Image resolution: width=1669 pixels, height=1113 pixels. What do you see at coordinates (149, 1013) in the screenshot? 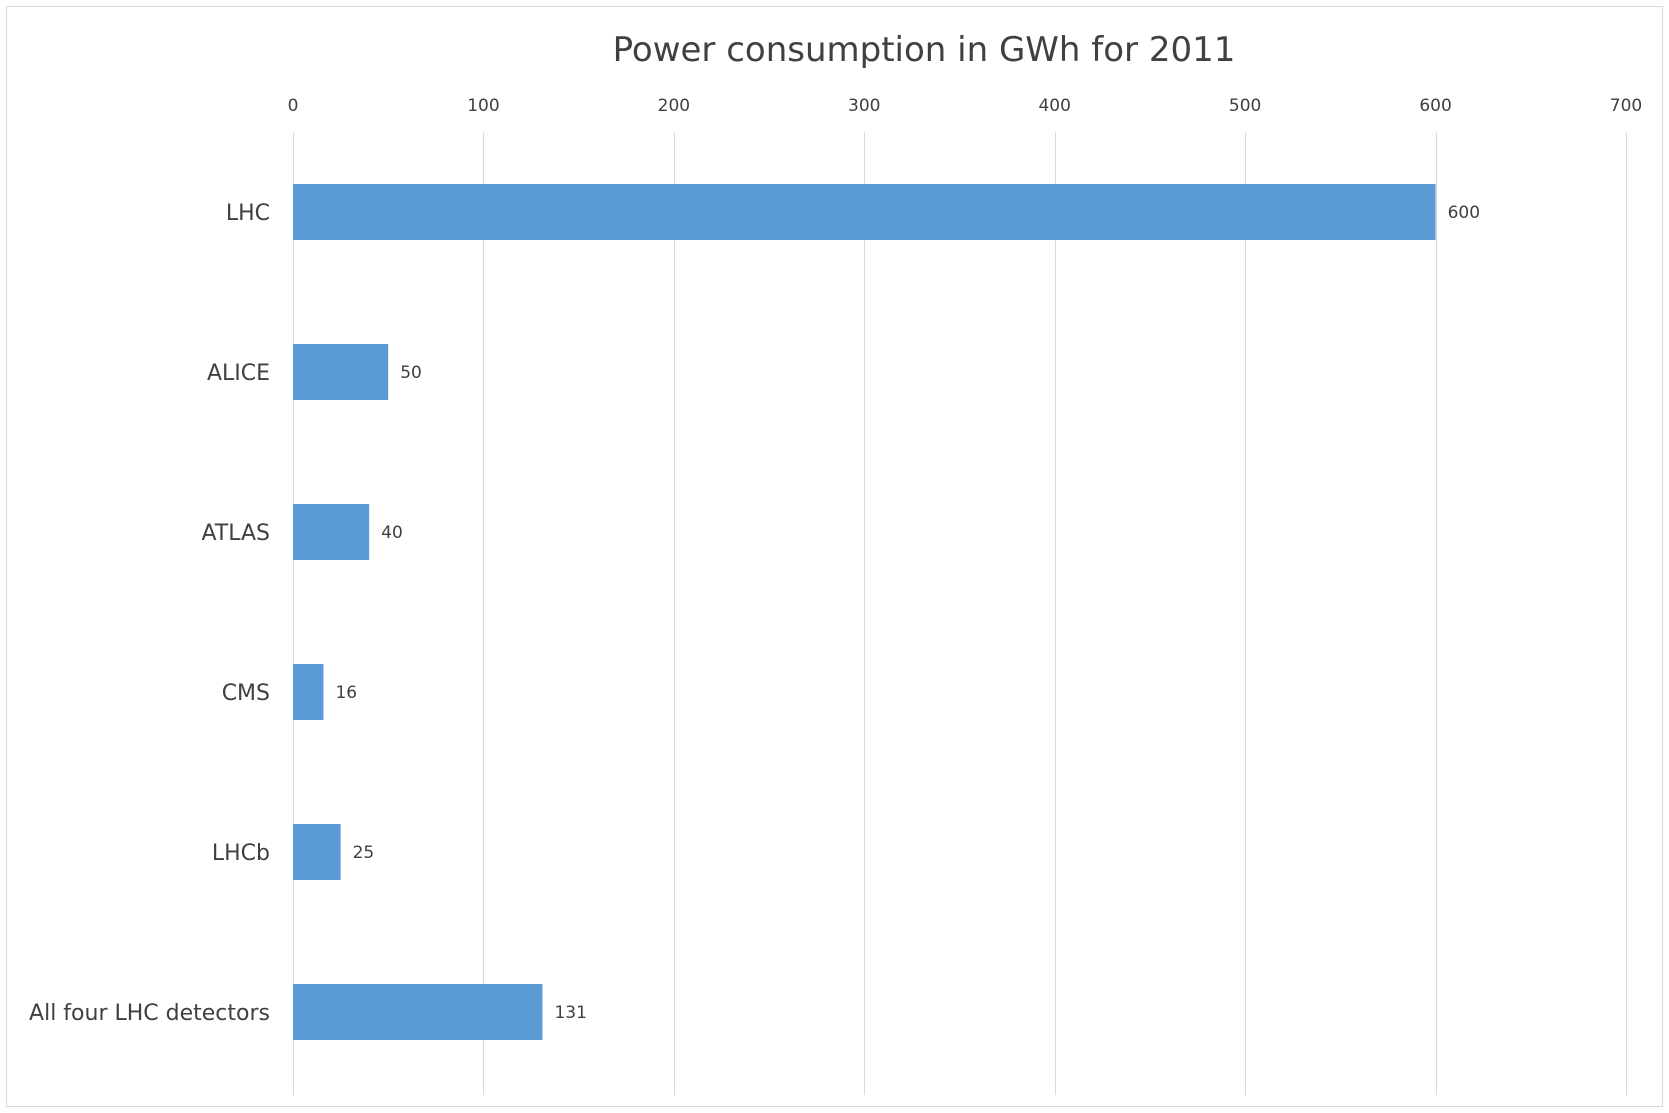
I see `category-label-5: All four LHC detectors` at bounding box center [149, 1013].